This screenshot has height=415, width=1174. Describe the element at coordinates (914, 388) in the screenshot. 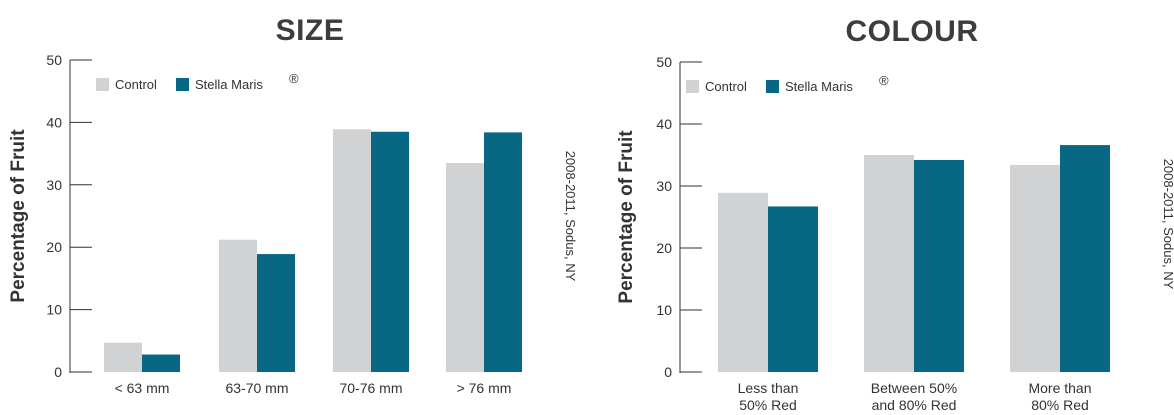

I see `x-category-label: Between 50%` at that location.